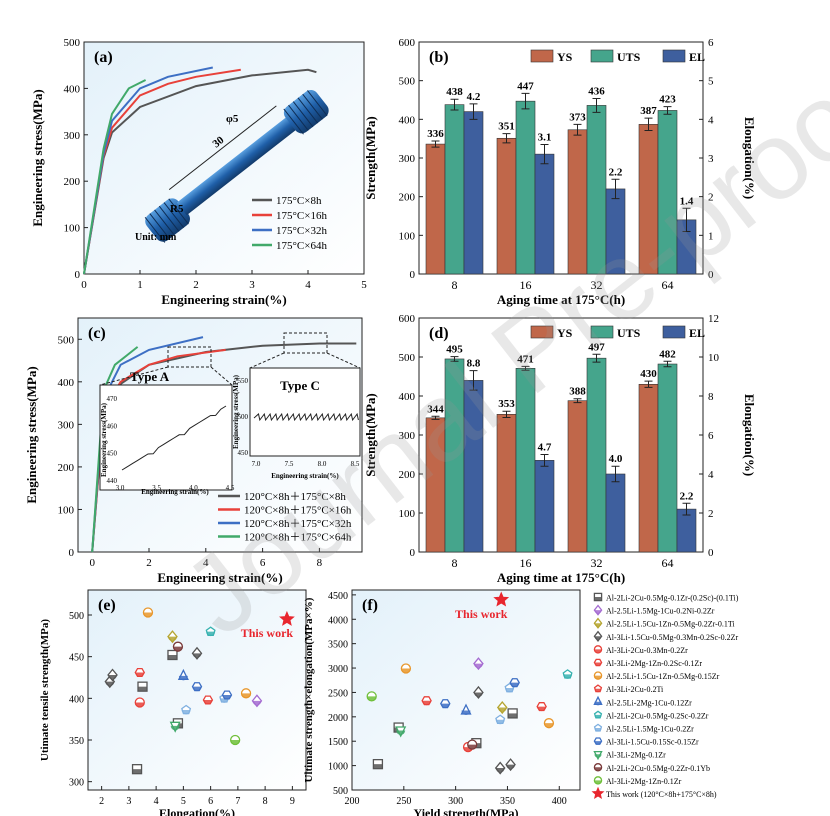  Describe the element at coordinates (455, 563) in the screenshot. I see `panel-d-xtick-label: 8` at that location.